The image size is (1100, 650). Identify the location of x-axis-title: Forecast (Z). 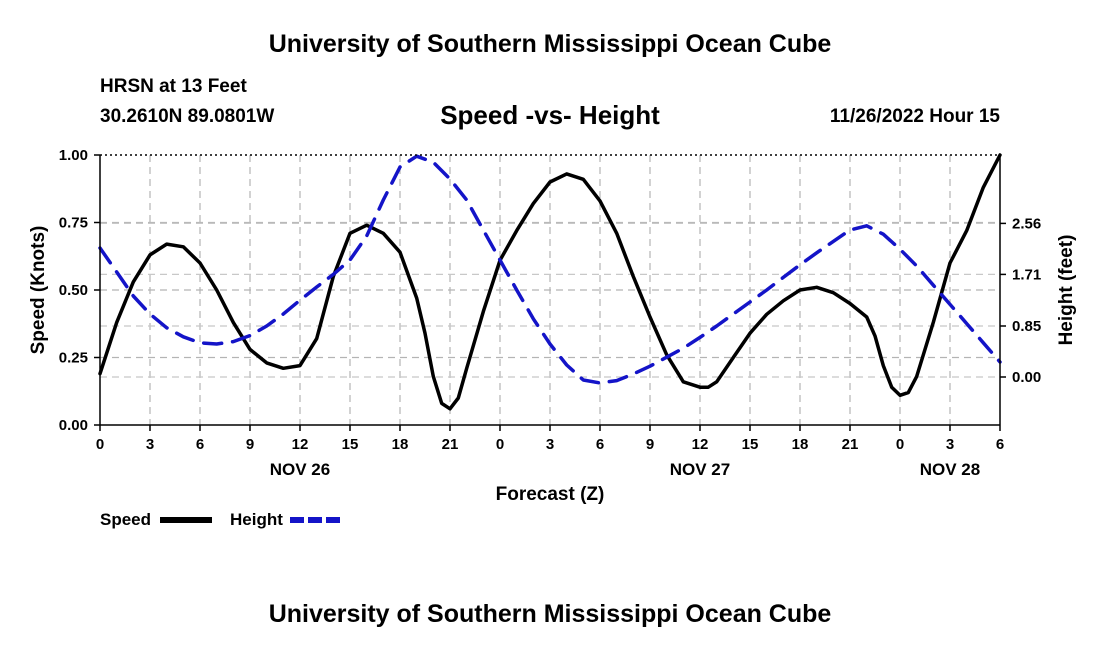
(550, 494).